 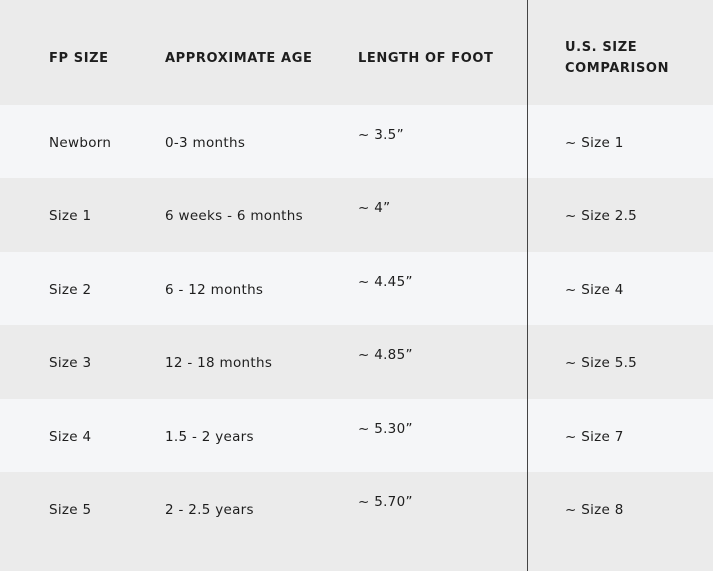 What do you see at coordinates (601, 47) in the screenshot?
I see `header-us-size-line1: U.S. SIZE` at bounding box center [601, 47].